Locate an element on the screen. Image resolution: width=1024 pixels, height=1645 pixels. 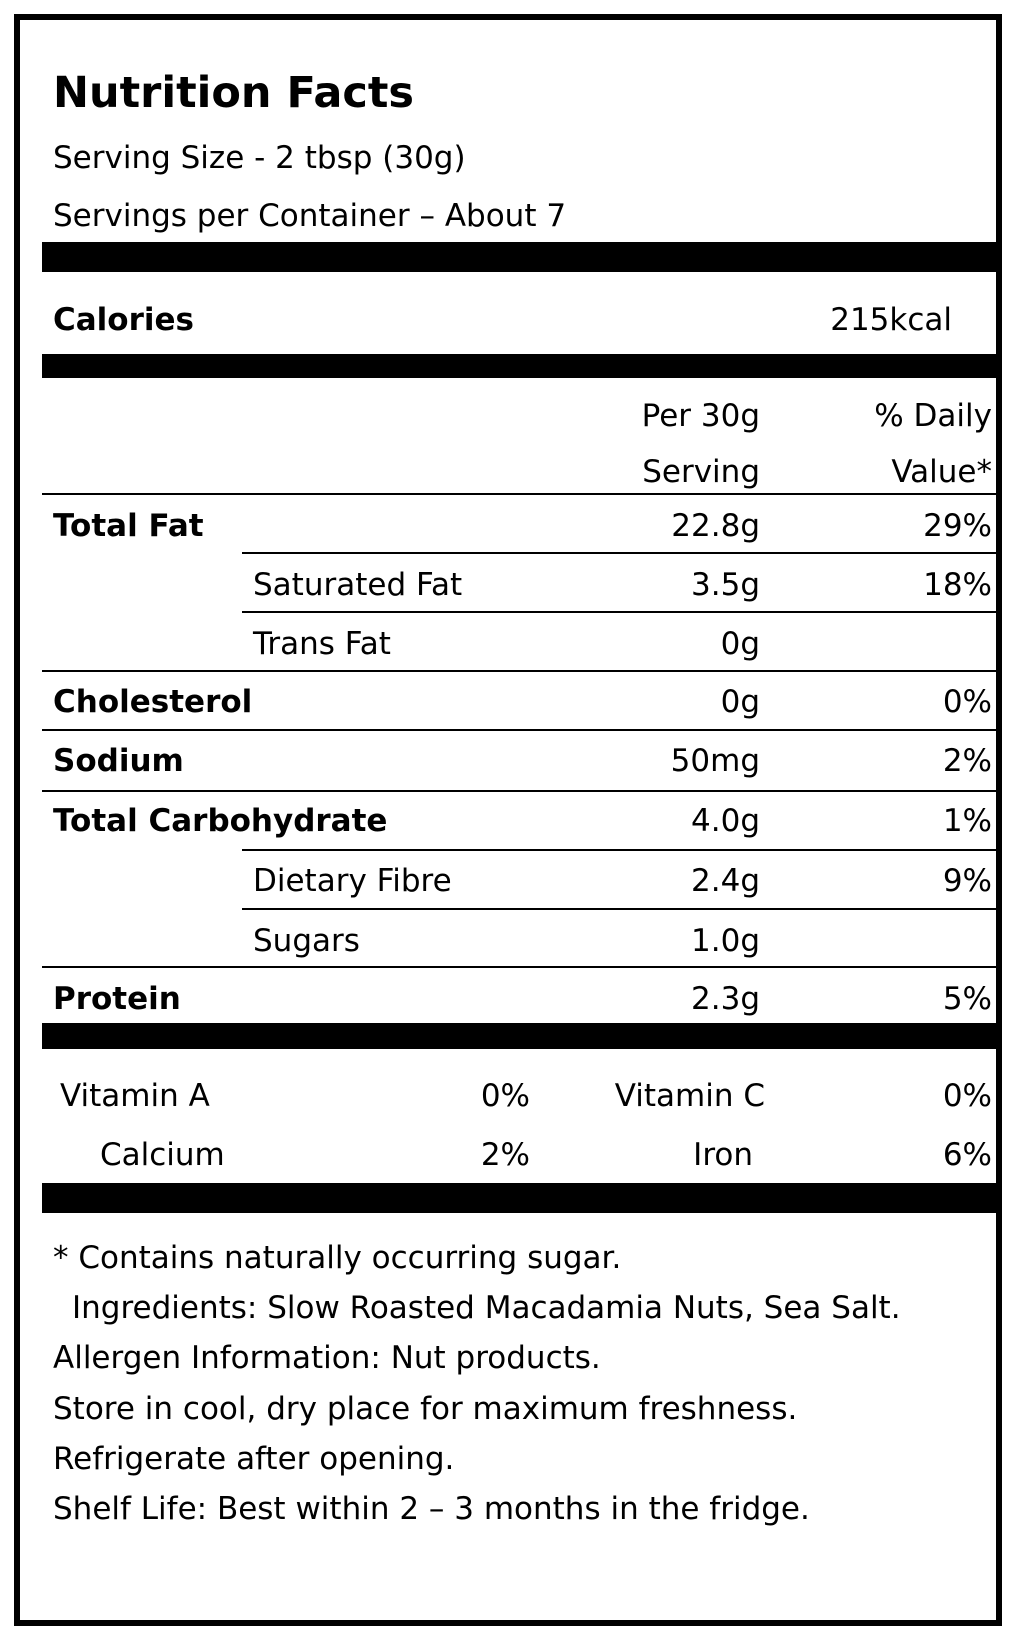
nutrient-dv-cholesterol: 0% is located at coordinates (967, 702).